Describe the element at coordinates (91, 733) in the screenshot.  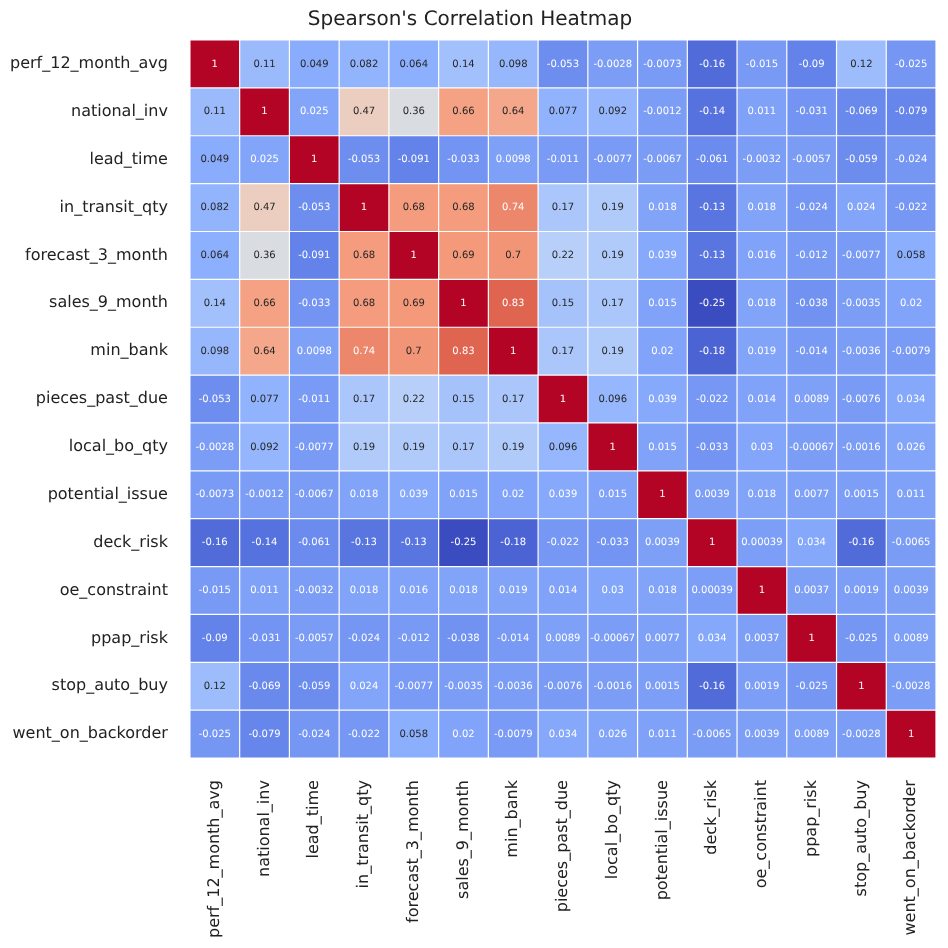
I see `y-tick-label: went_on_backorder` at that location.